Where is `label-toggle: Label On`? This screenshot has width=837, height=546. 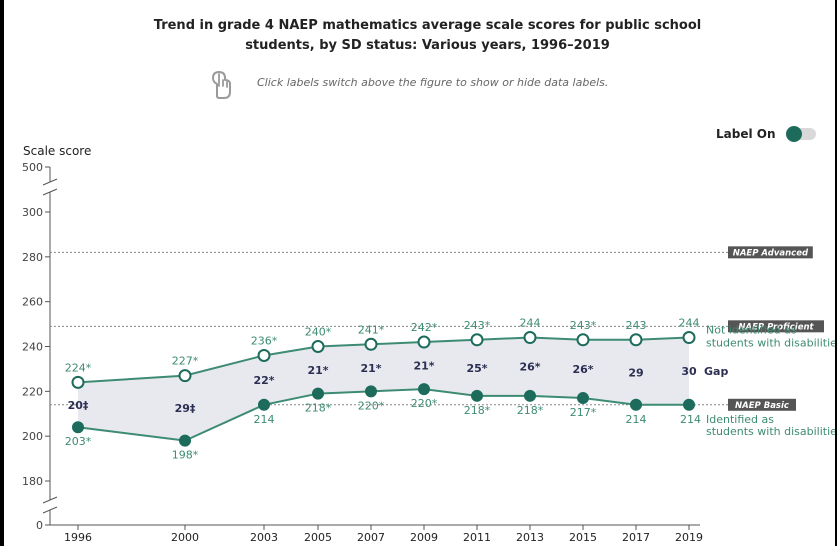
label-toggle: Label On is located at coordinates (766, 134).